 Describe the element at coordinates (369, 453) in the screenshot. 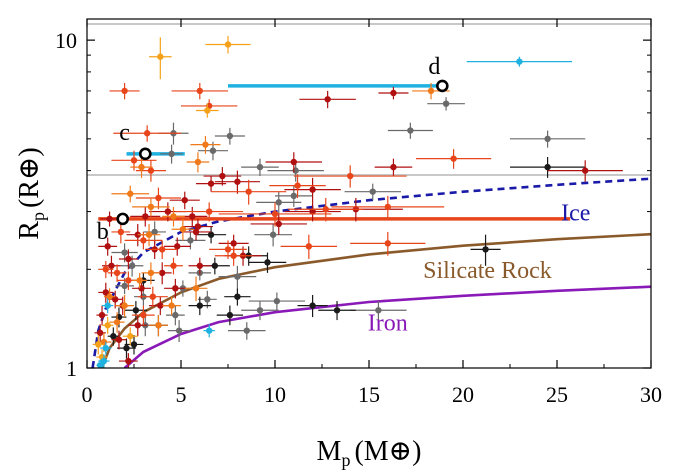

I see `x-axis-title: Mp (M⊕)` at that location.